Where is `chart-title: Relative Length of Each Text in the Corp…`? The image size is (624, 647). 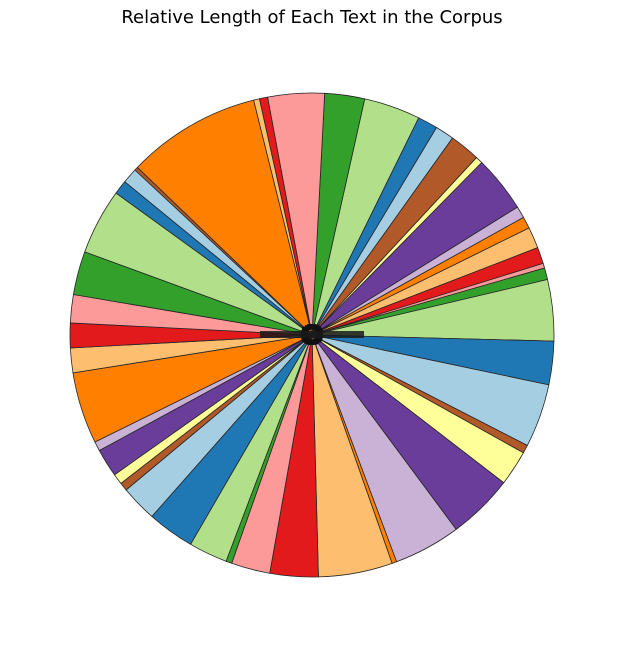
chart-title: Relative Length of Each Text in the Corp… is located at coordinates (312, 17).